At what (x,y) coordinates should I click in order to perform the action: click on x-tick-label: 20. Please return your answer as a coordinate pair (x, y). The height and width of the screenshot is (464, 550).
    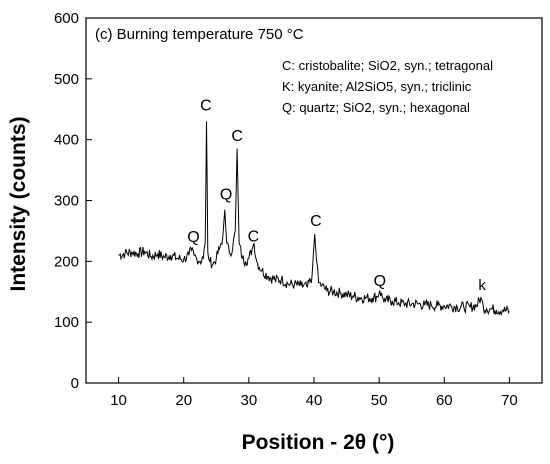
    Looking at the image, I should click on (183, 400).